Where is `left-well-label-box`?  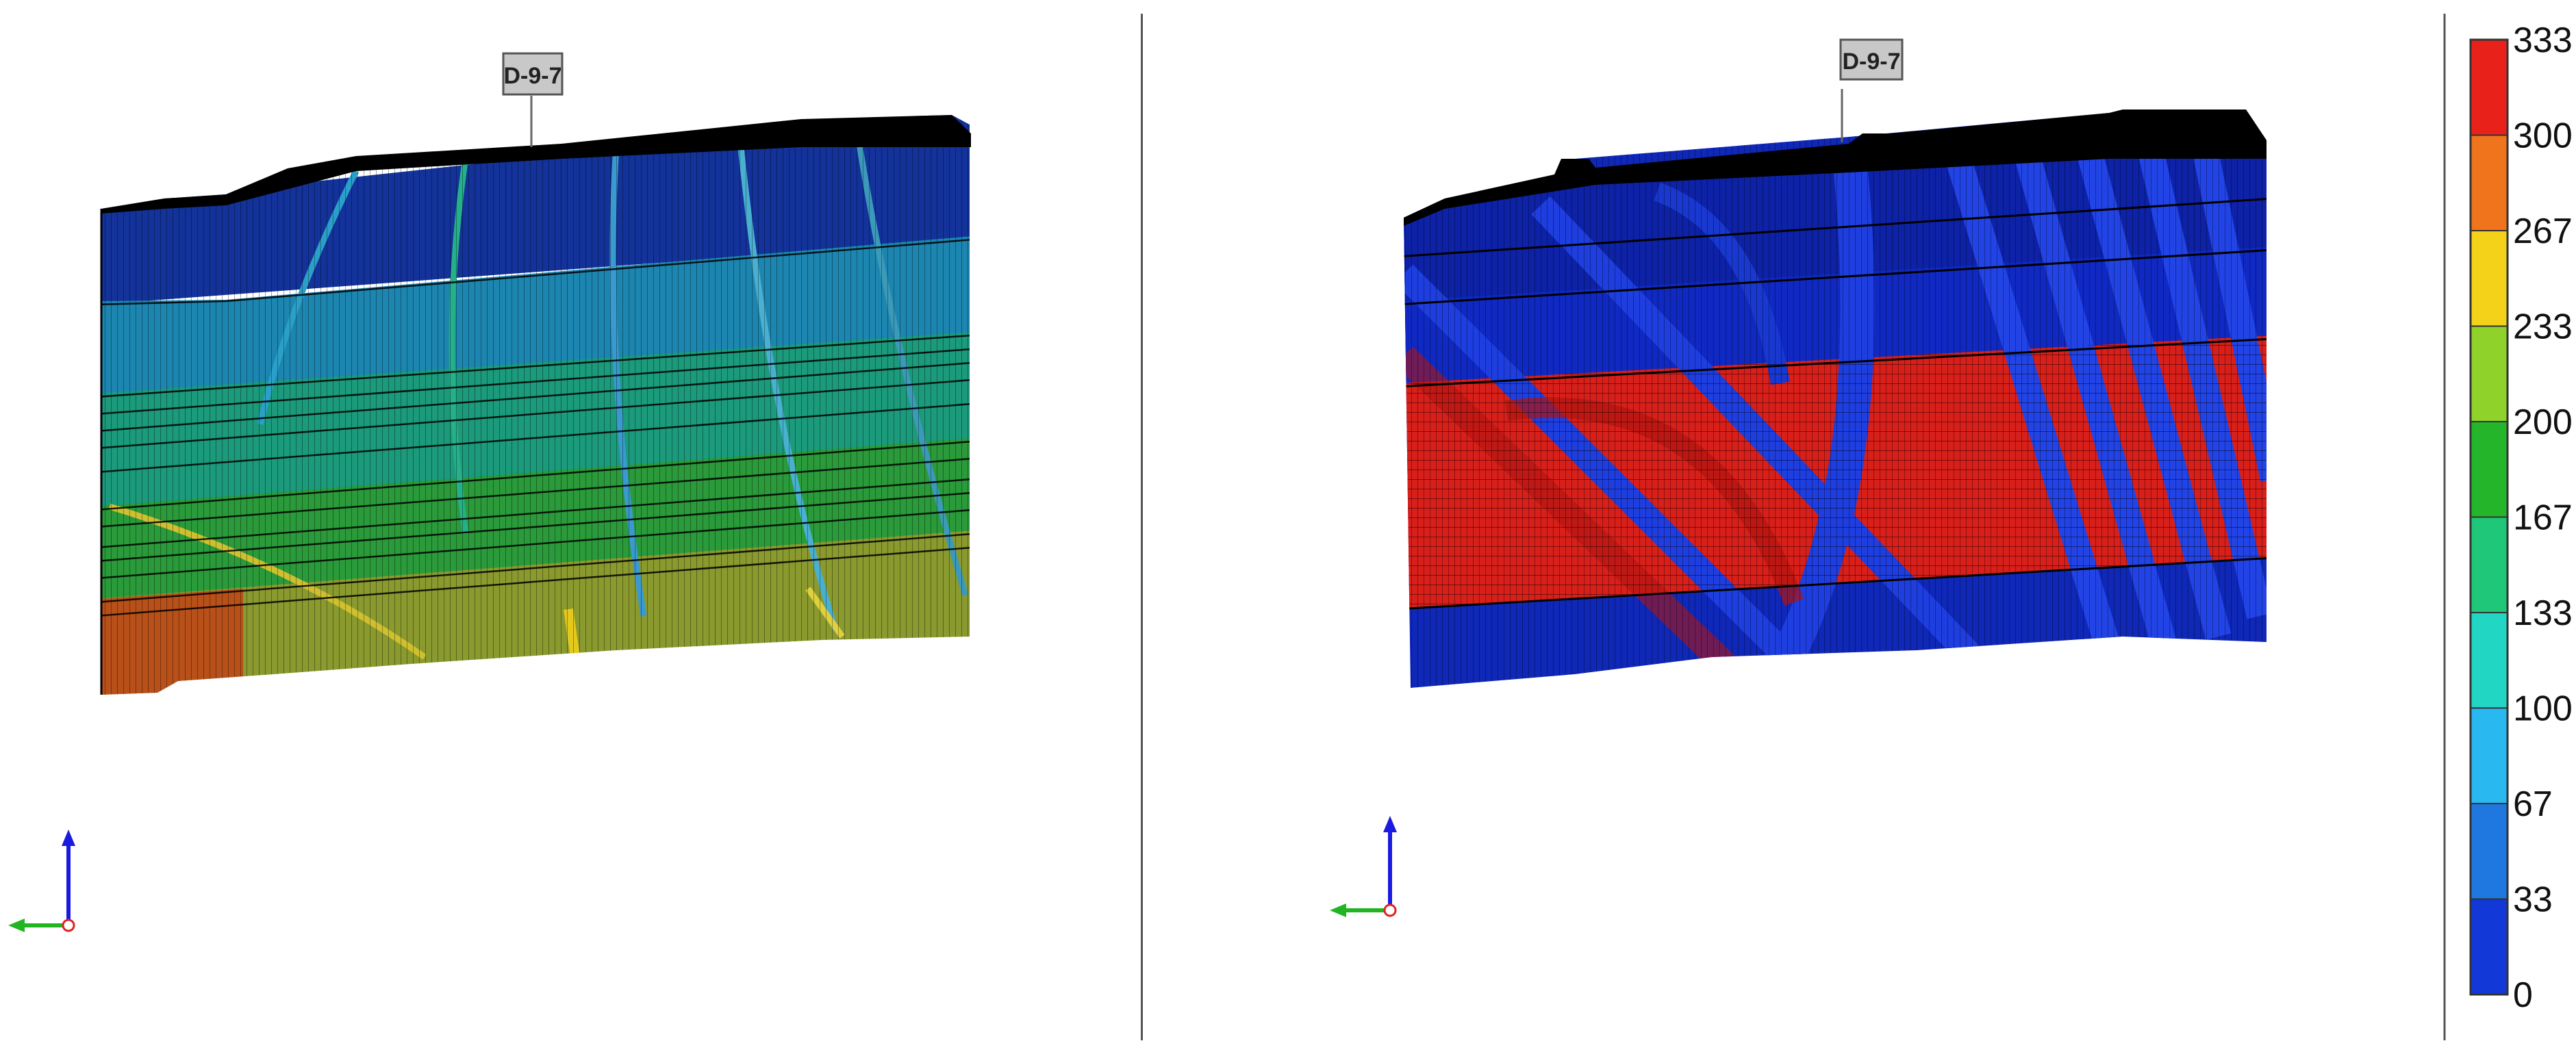
left-well-label-box is located at coordinates (533, 74).